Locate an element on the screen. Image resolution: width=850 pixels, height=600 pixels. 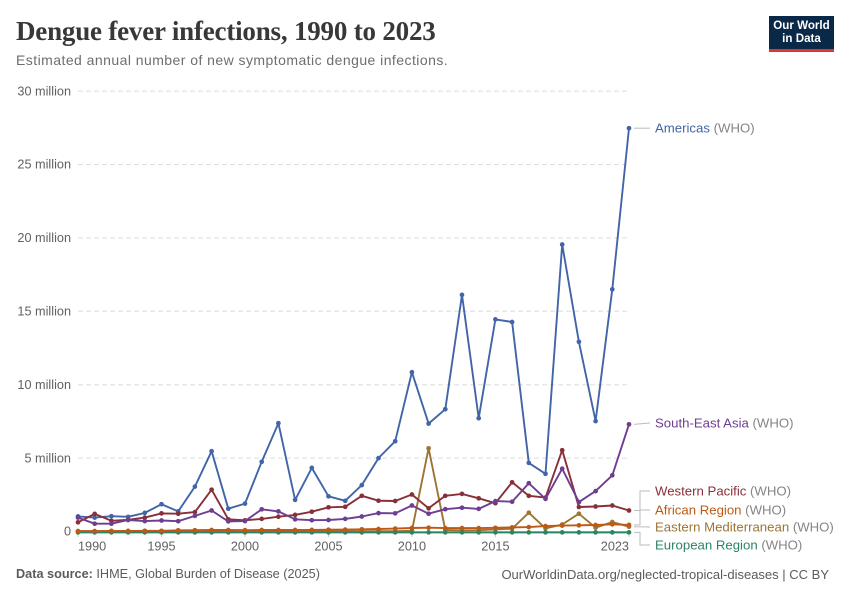
svg-text: 15 million is located at coordinates (44, 312).